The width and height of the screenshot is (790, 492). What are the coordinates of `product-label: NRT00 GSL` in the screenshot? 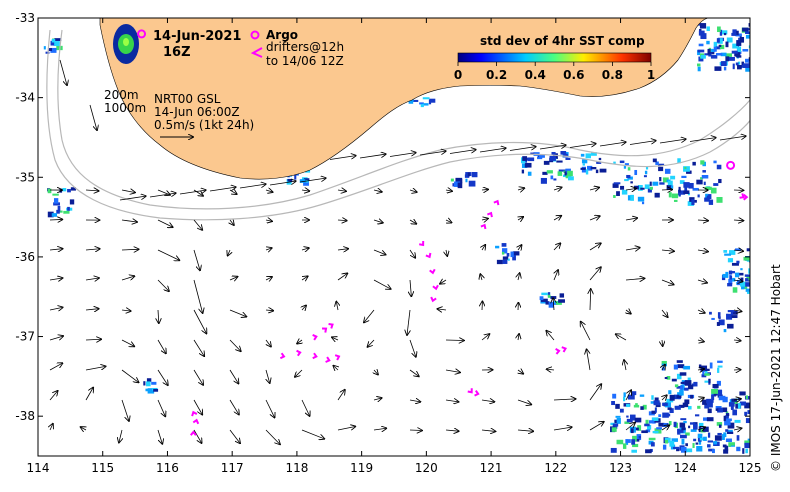 It's located at (187, 99).